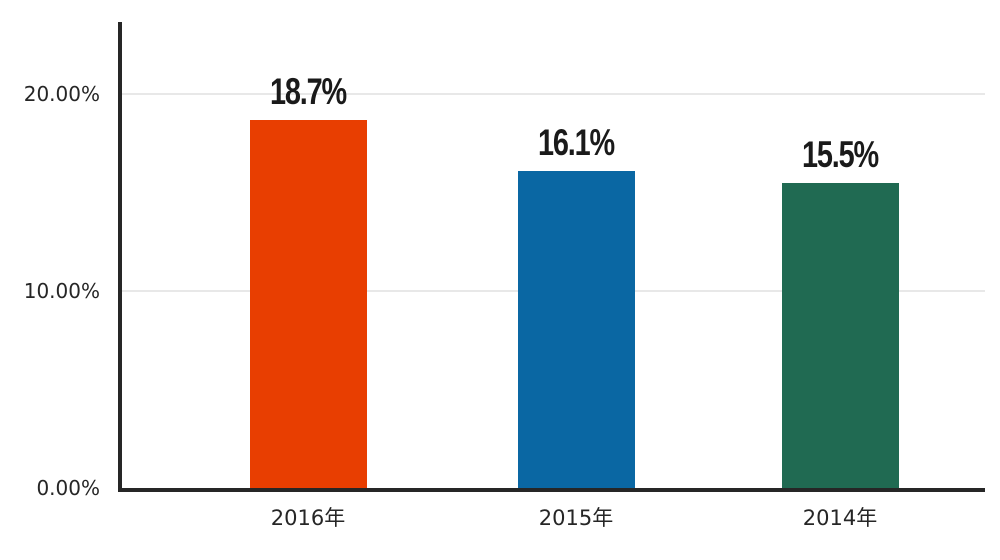 The height and width of the screenshot is (560, 1000). What do you see at coordinates (840, 518) in the screenshot?
I see `x-axis-label-2014: 2014年` at bounding box center [840, 518].